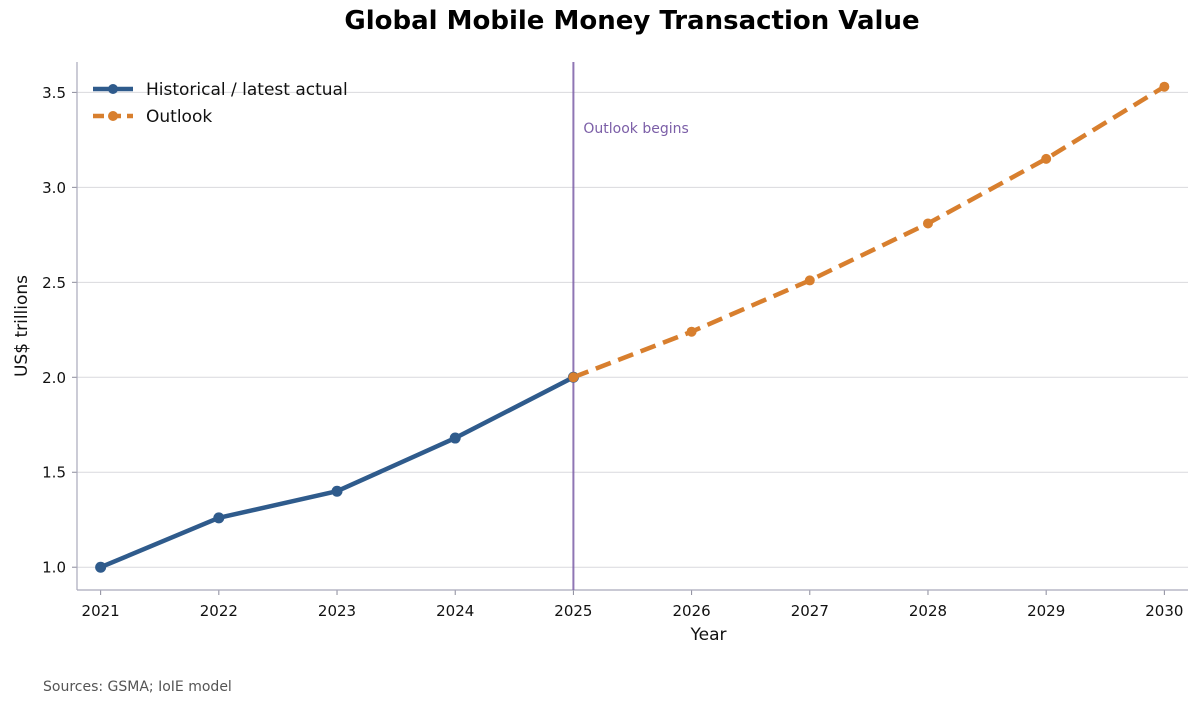 The image size is (1200, 712). I want to click on x-tick-label: 2028, so click(928, 611).